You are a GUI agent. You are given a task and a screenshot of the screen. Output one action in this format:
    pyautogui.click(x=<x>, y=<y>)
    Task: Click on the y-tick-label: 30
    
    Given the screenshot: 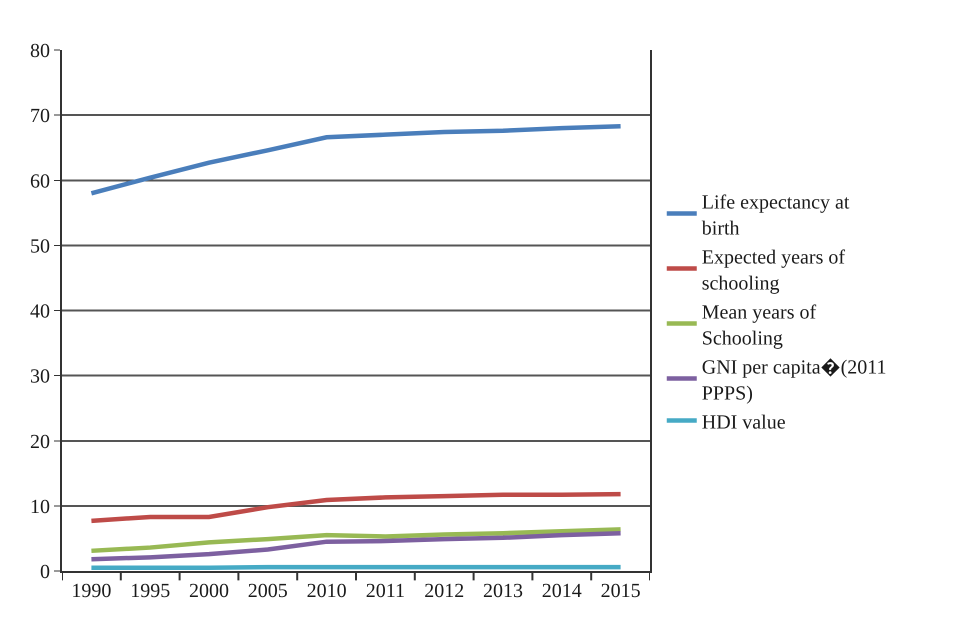 What is the action you would take?
    pyautogui.click(x=40, y=377)
    